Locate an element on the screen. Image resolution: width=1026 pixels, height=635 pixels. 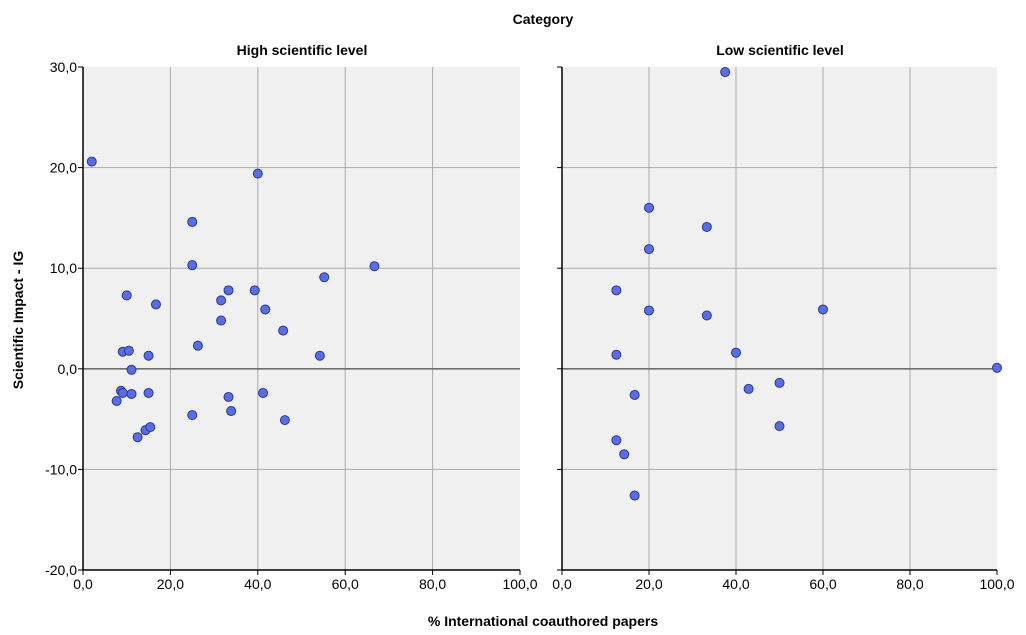
y-tick-label: 10,0 is located at coordinates (63, 268).